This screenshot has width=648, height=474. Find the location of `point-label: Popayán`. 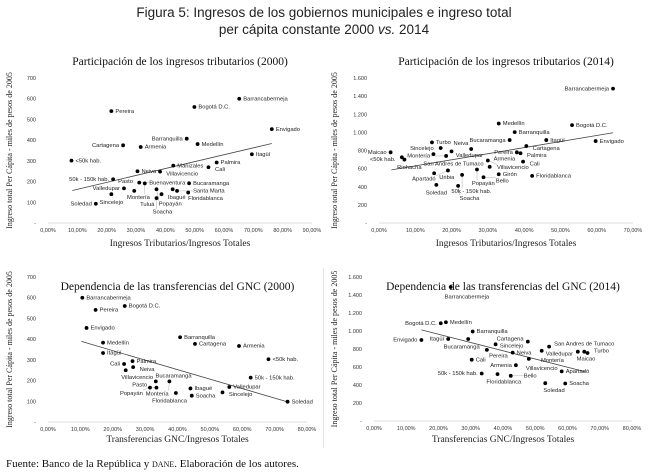

point-label: Popayán is located at coordinates (483, 184).